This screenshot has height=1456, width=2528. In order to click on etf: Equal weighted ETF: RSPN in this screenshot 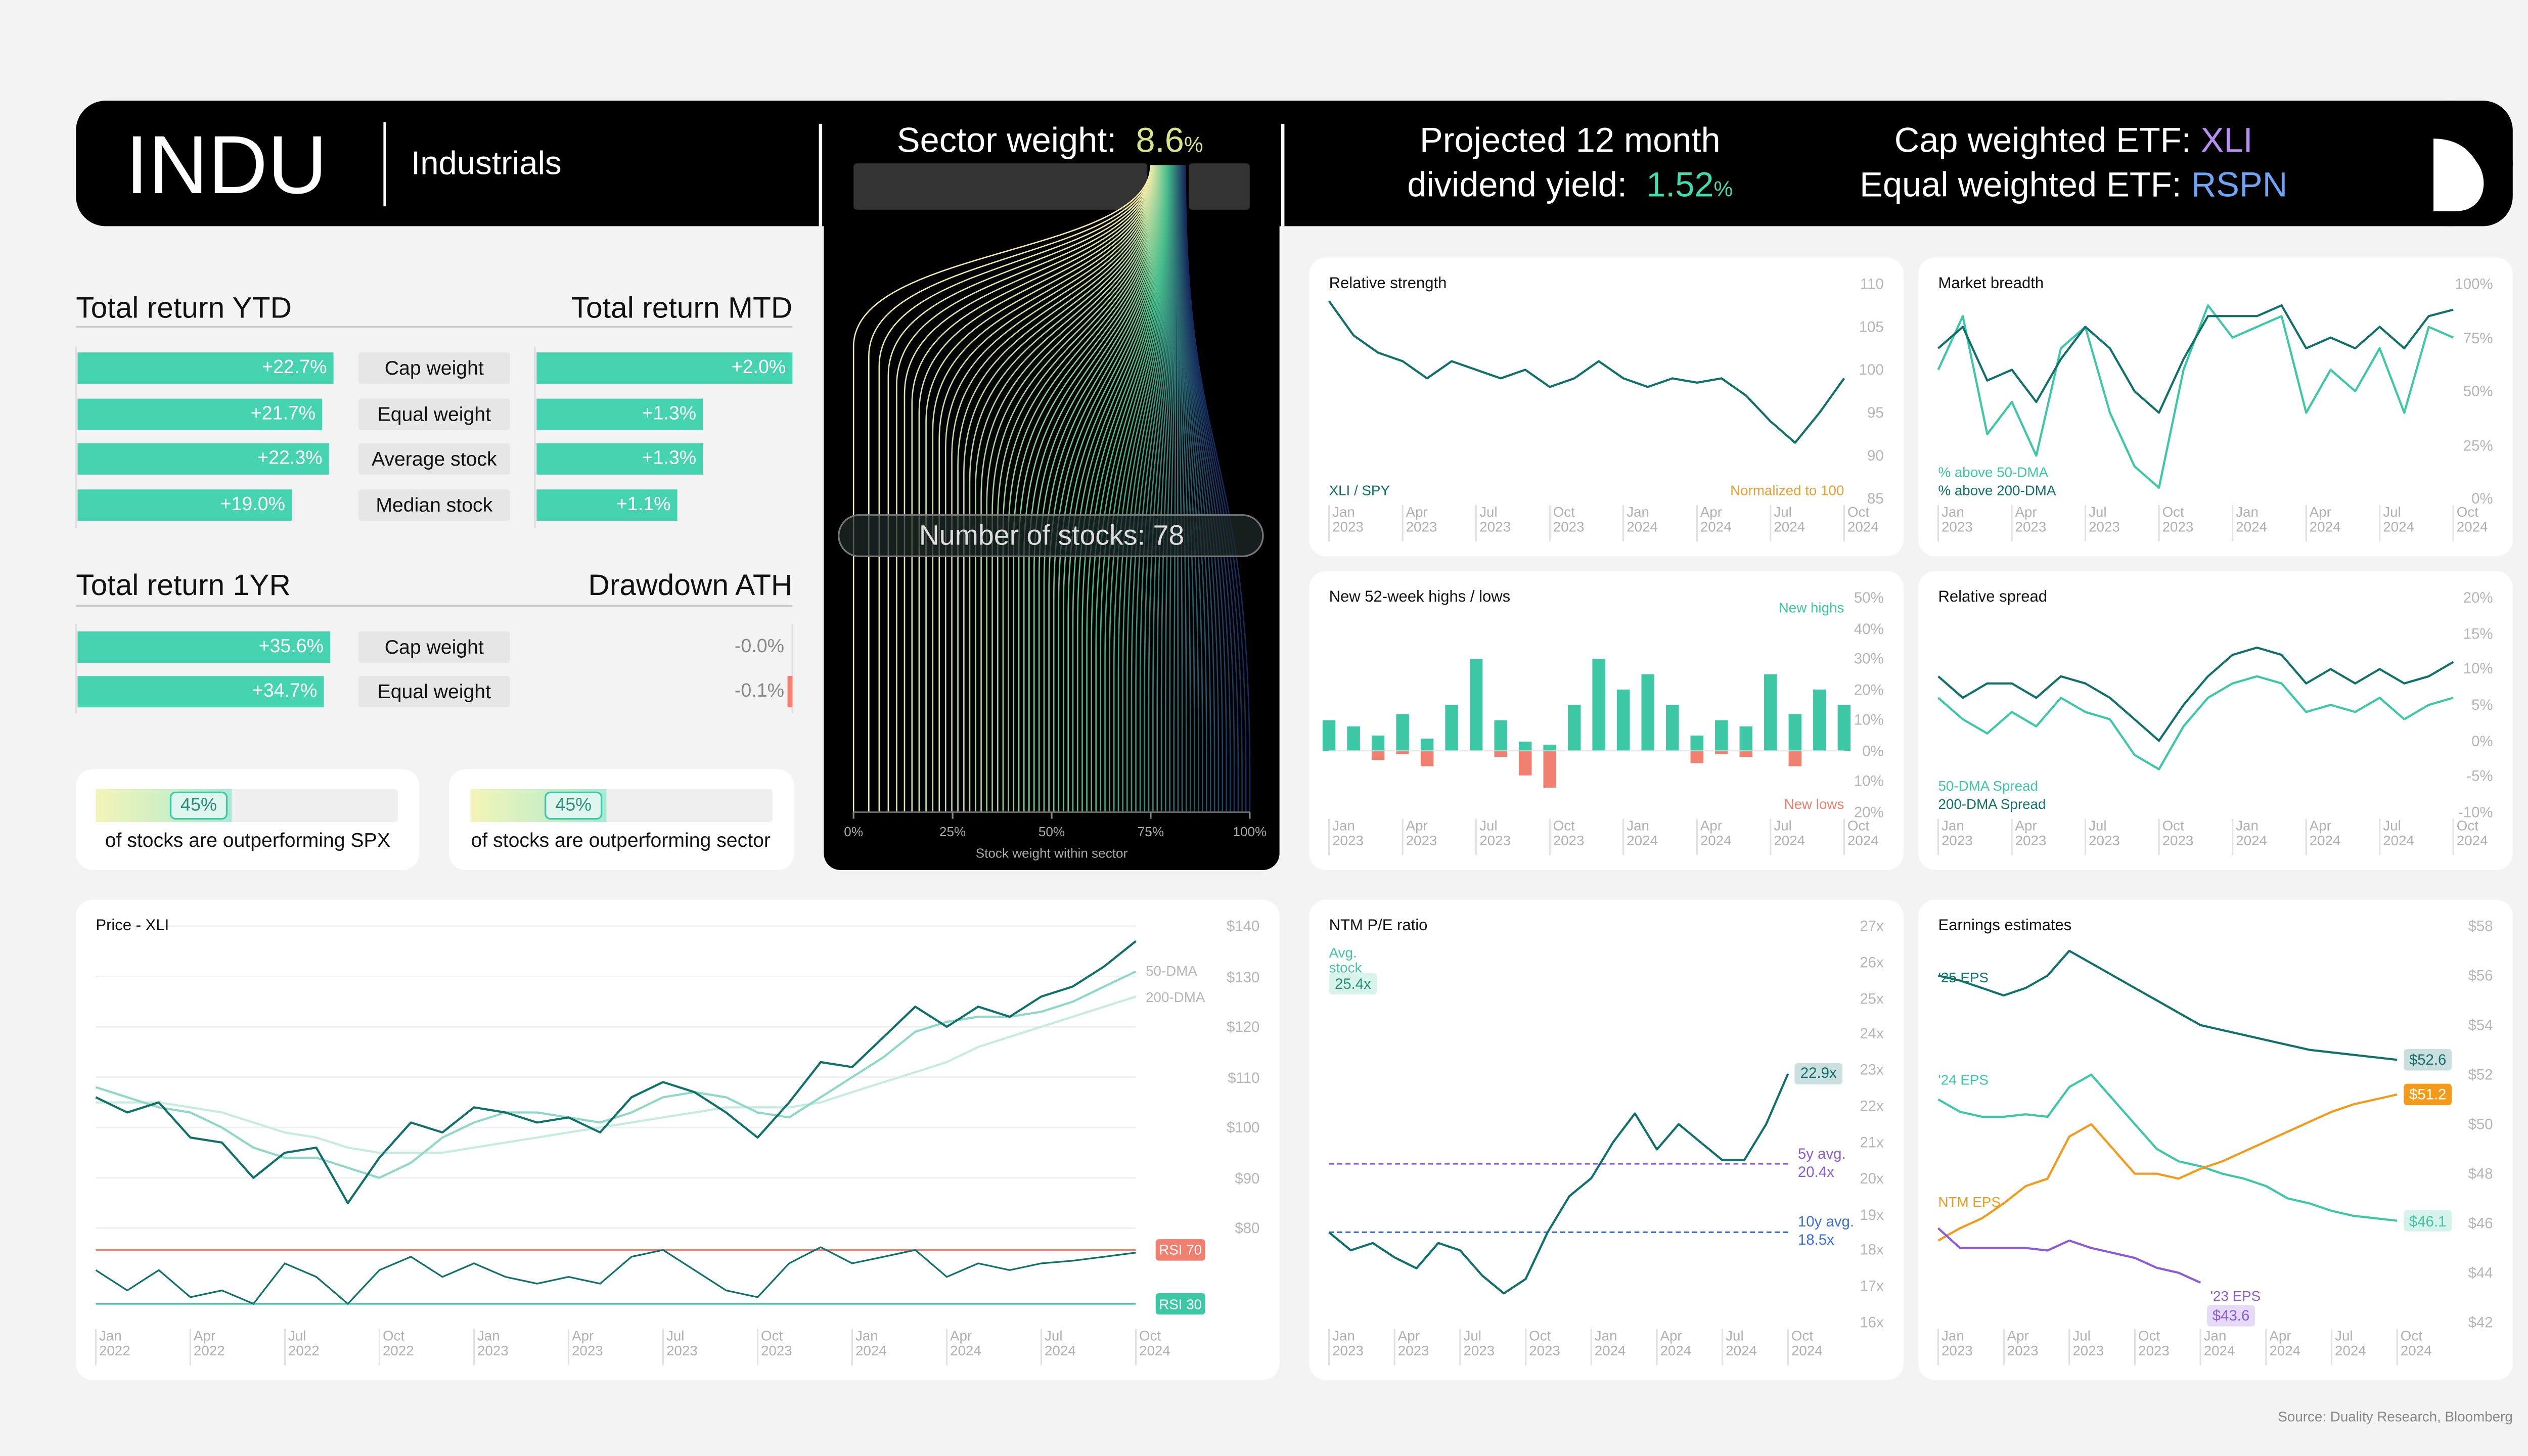, I will do `click(2074, 186)`.